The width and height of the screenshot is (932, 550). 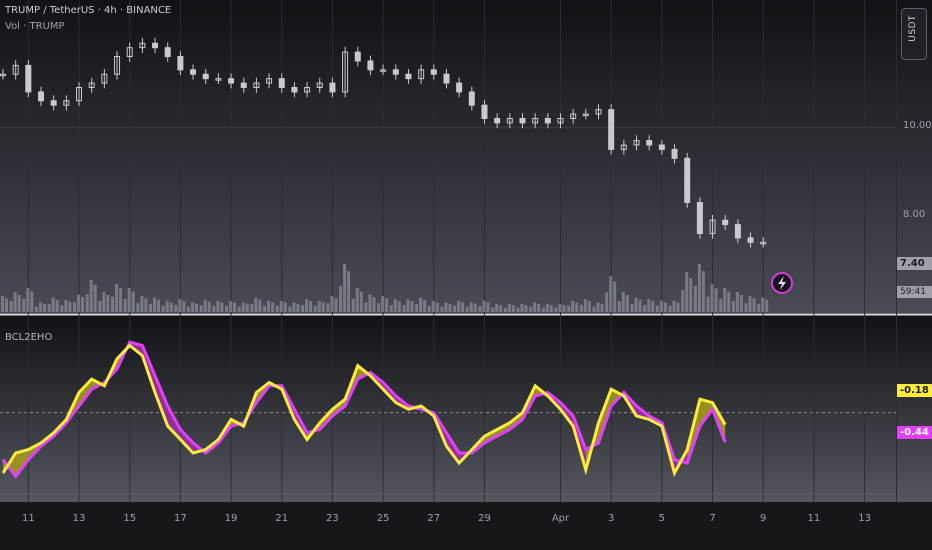 What do you see at coordinates (914, 432) in the screenshot?
I see `slow-value-badge: -0.44` at bounding box center [914, 432].